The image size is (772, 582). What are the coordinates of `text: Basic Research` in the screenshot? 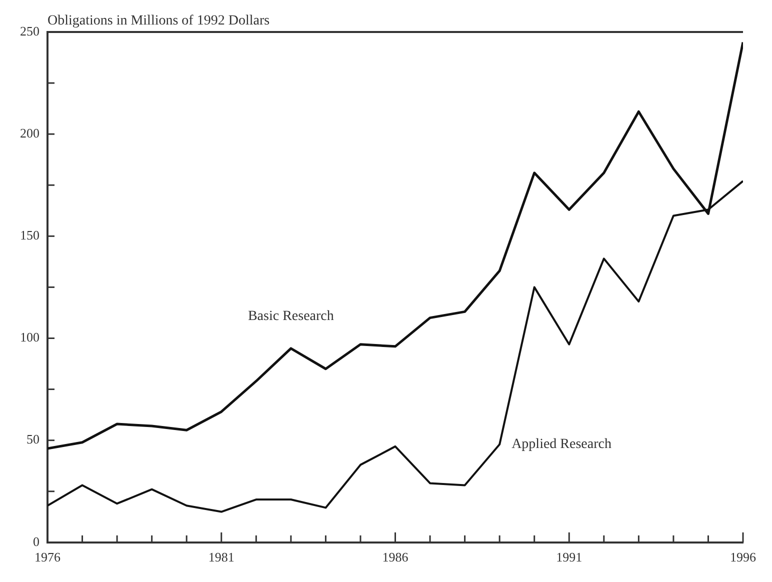 It's located at (291, 316).